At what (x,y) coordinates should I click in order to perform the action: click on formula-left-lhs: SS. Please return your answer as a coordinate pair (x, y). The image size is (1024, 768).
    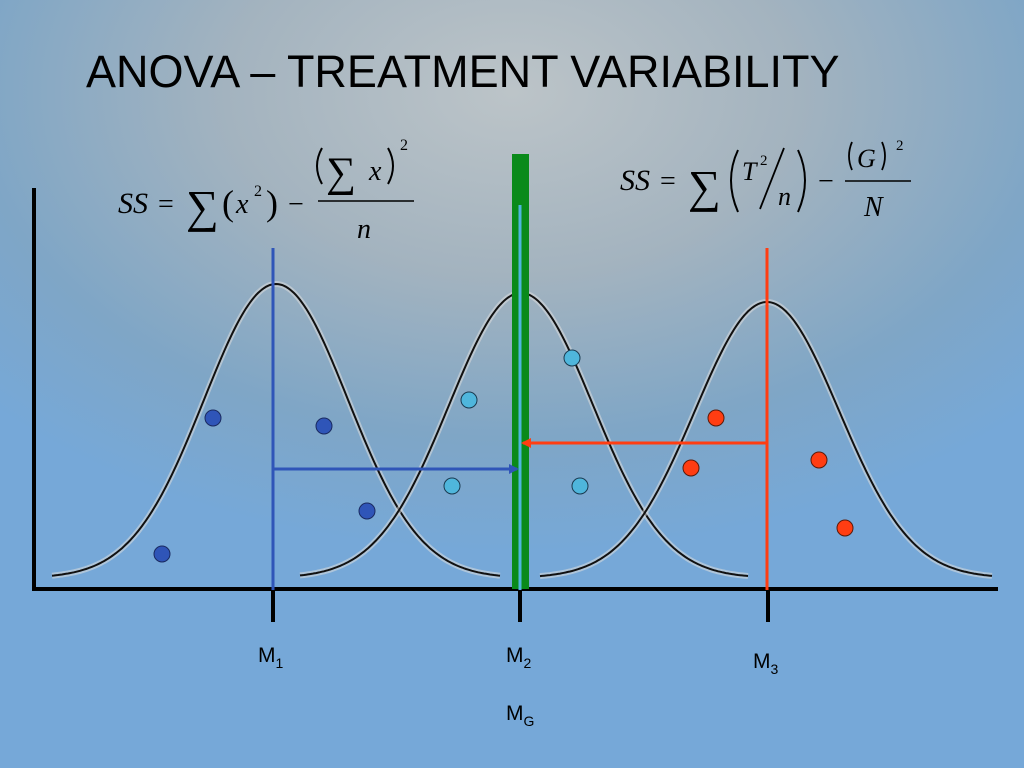
    Looking at the image, I should click on (133, 203).